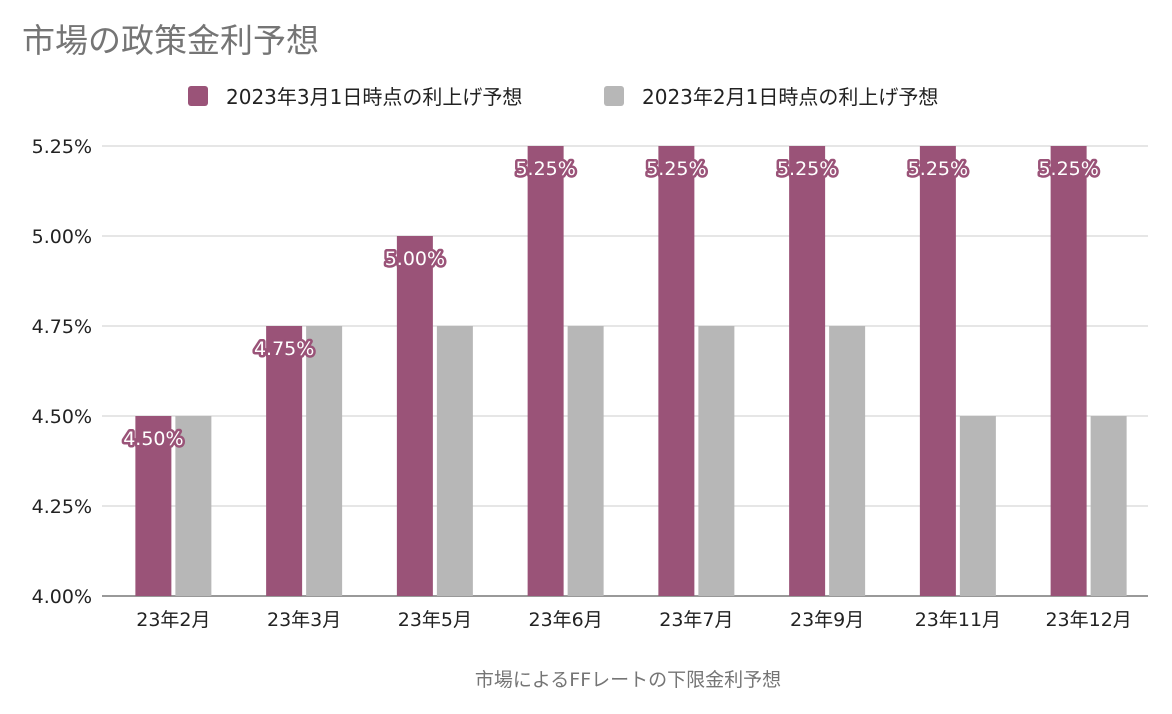  What do you see at coordinates (62, 327) in the screenshot?
I see `y-tick-label: 4.75%` at bounding box center [62, 327].